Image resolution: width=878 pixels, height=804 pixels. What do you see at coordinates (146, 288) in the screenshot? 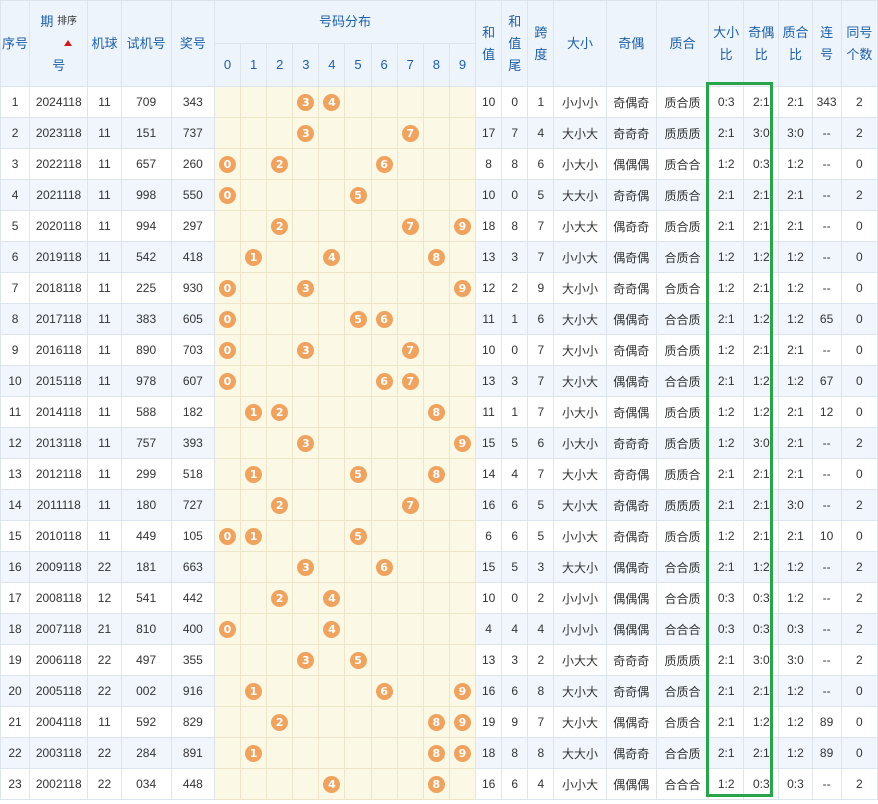
I see `cell-trial: 225` at bounding box center [146, 288].